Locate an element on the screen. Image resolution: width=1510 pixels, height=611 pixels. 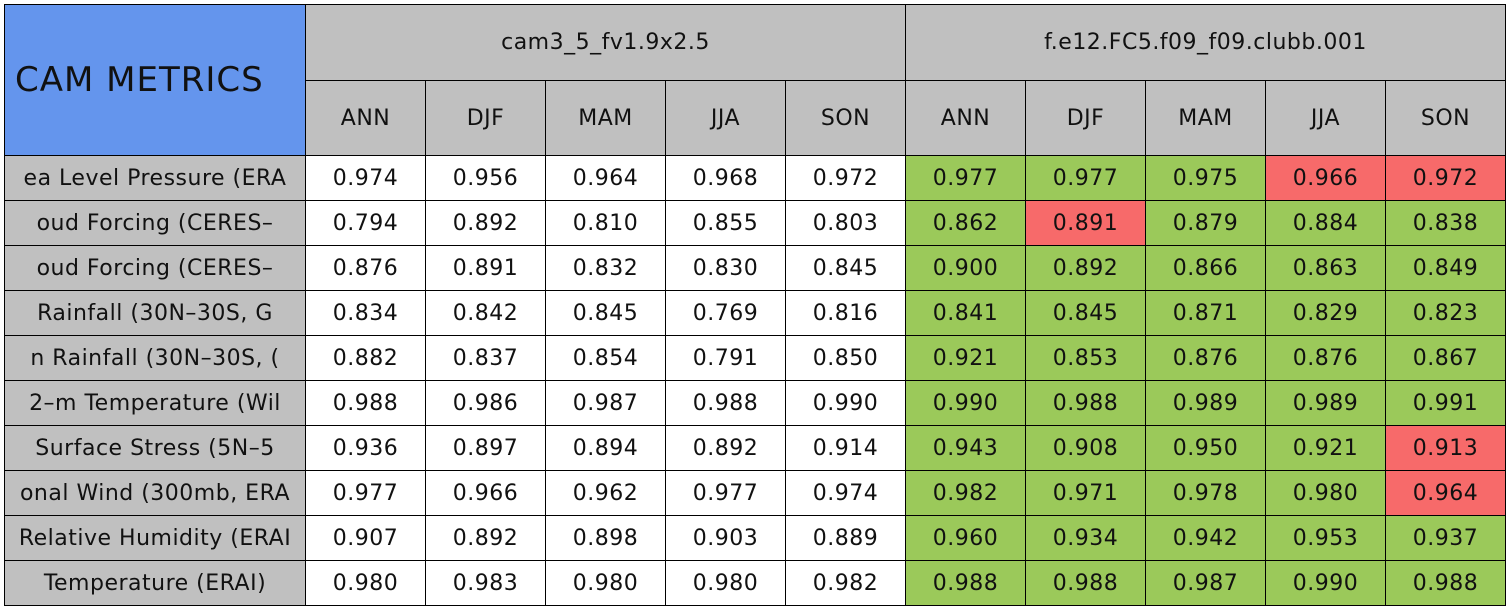
test-value: 0.913 is located at coordinates (1445, 448).